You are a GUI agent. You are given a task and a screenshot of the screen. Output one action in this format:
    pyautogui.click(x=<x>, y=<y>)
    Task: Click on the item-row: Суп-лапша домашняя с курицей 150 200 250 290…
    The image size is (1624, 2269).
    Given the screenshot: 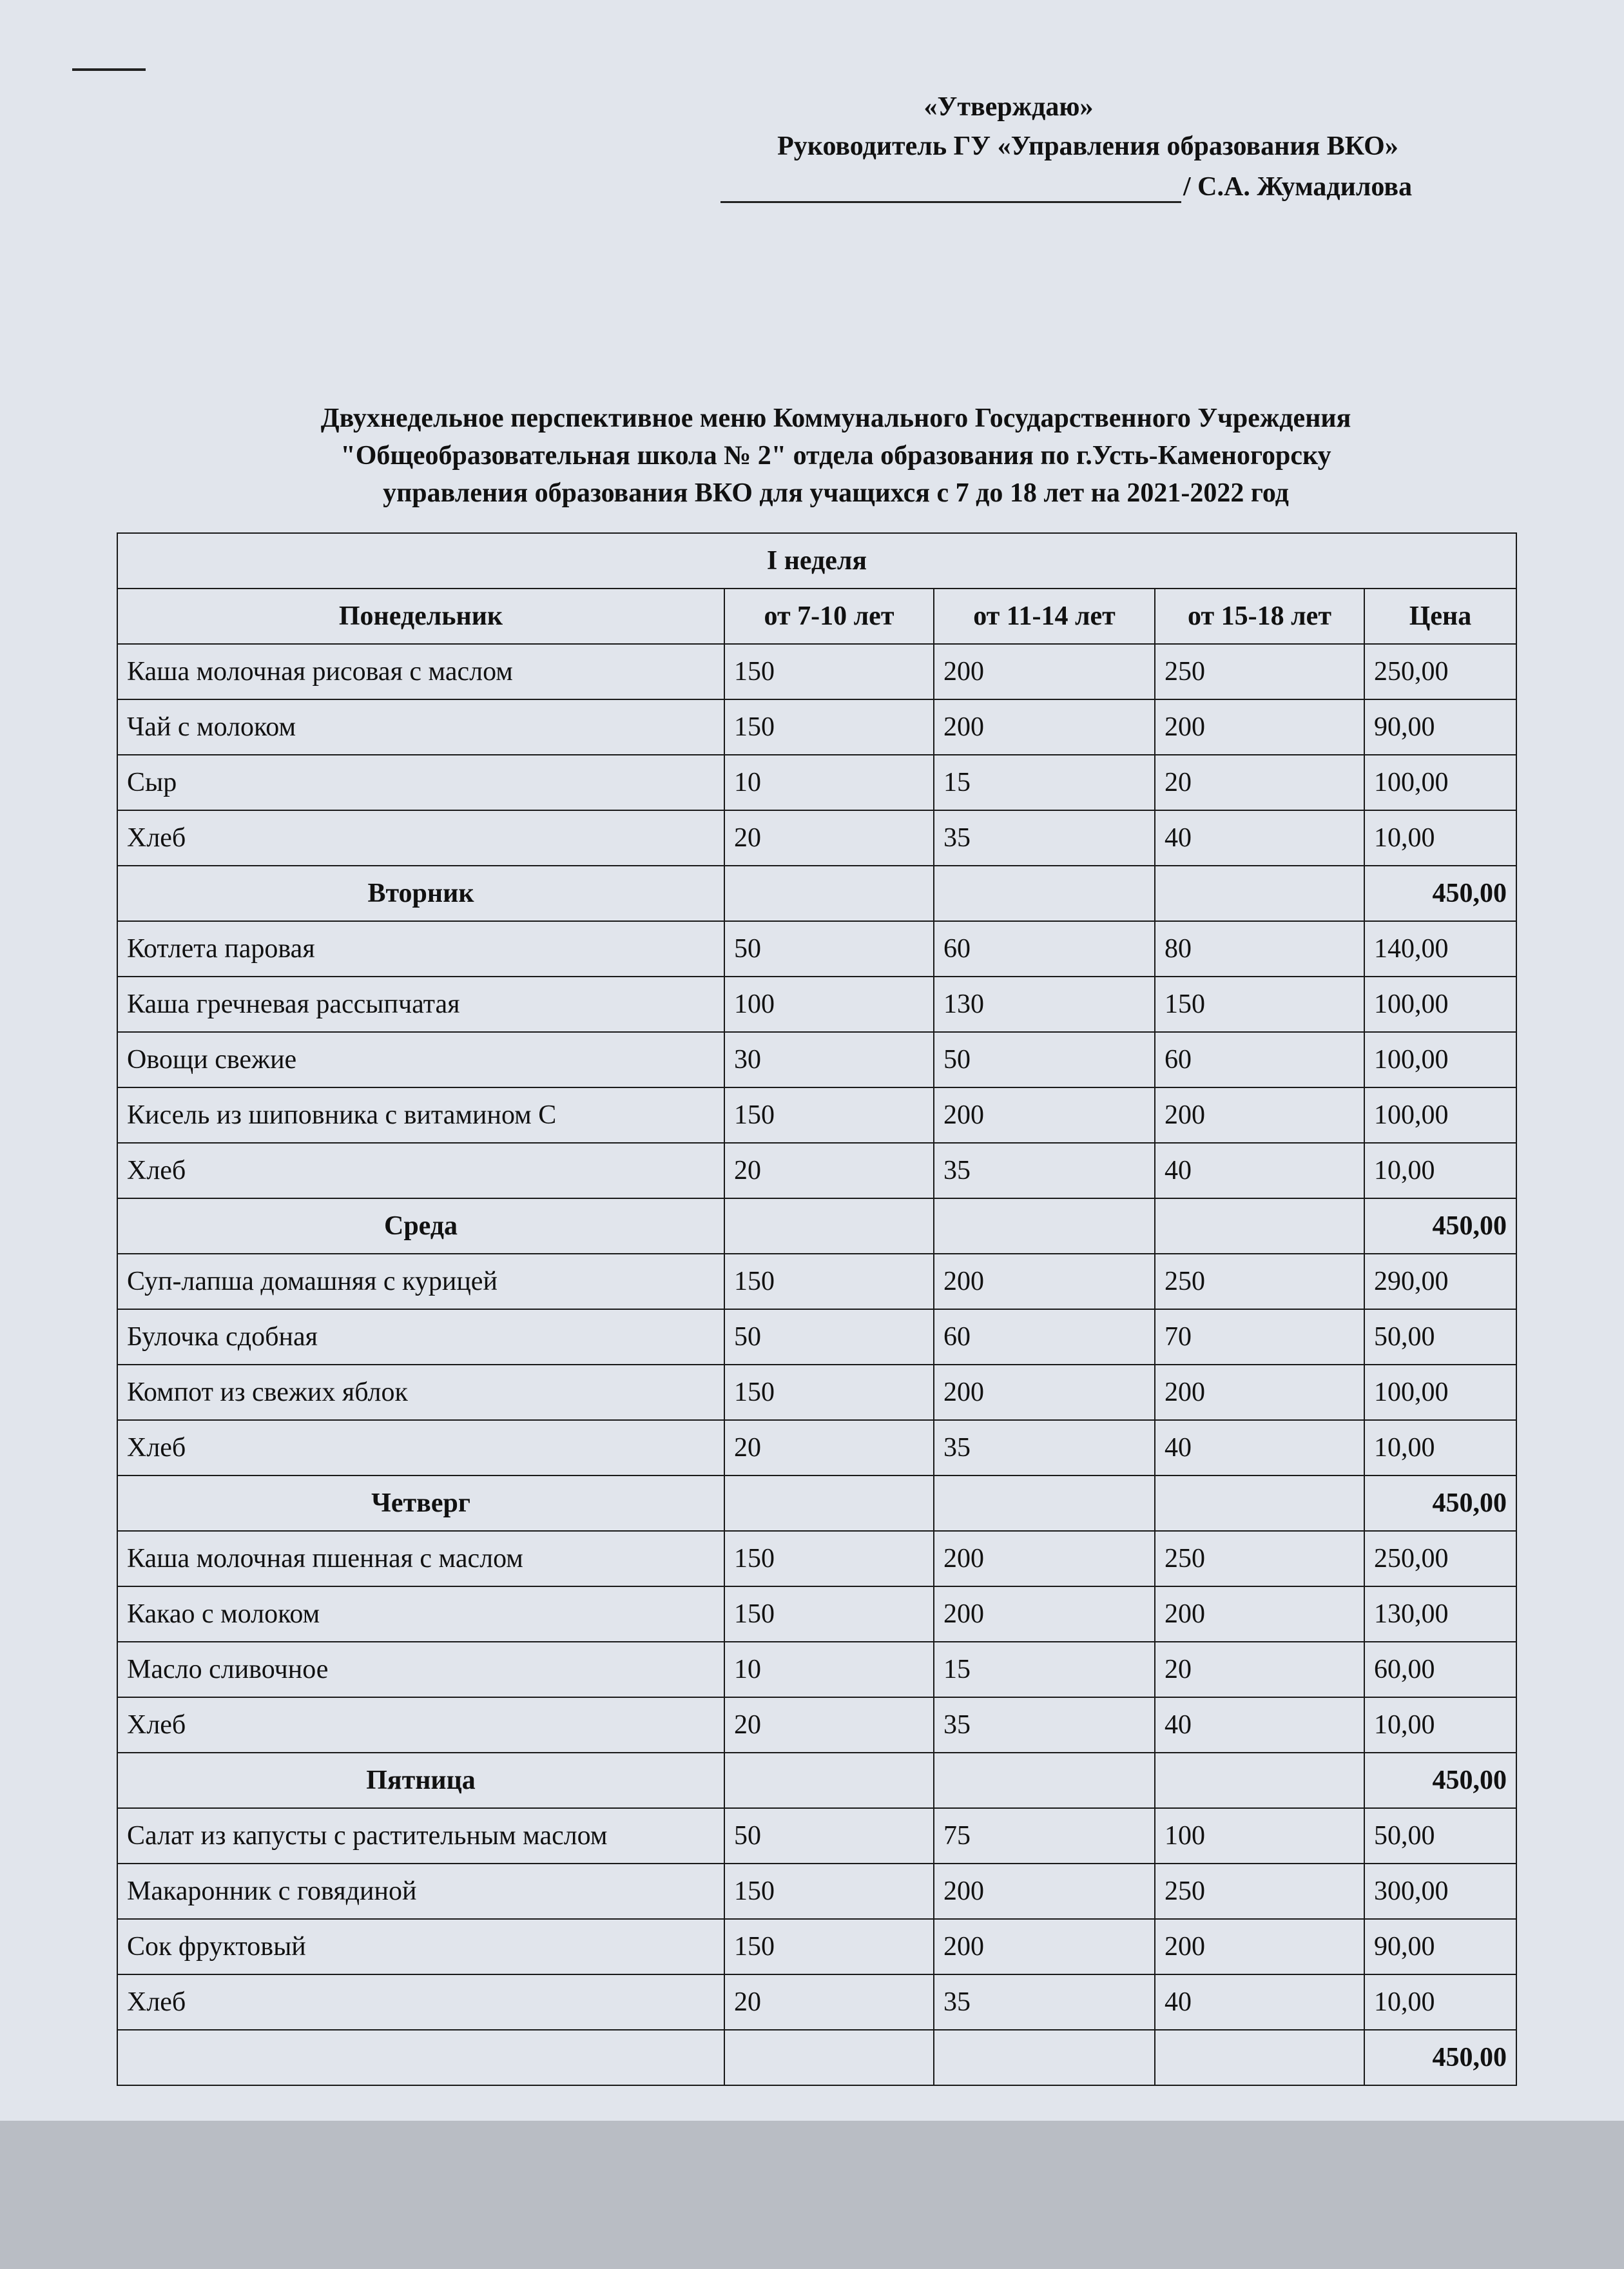 What is the action you would take?
    pyautogui.click(x=817, y=1282)
    